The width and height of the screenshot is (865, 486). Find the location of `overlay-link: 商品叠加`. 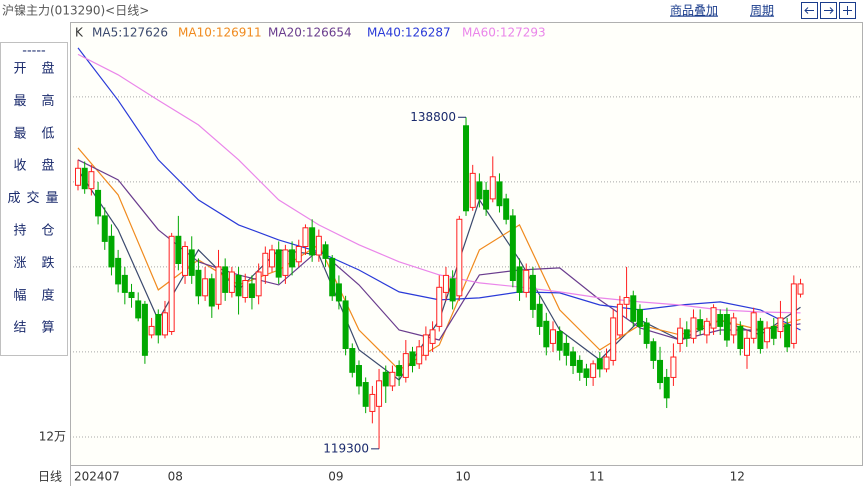

overlay-link: 商品叠加 is located at coordinates (694, 10).